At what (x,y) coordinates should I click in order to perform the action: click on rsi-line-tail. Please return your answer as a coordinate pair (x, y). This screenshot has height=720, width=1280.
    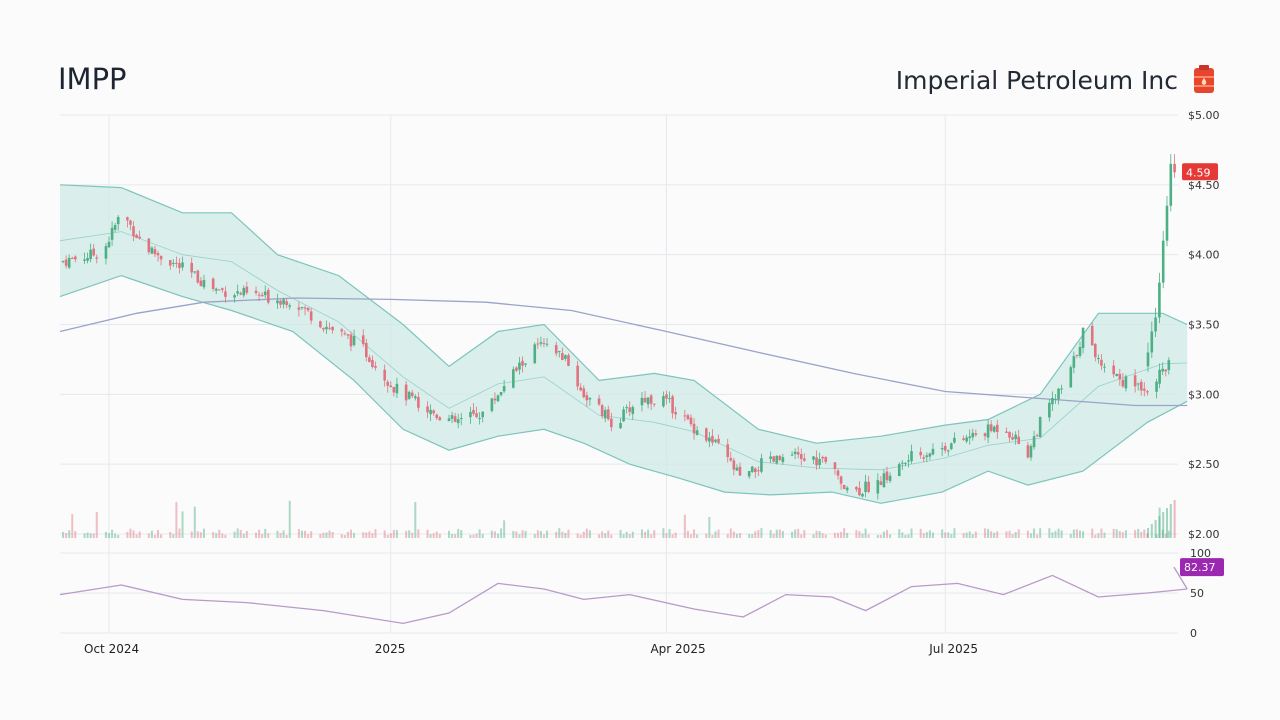
    Looking at the image, I should click on (1180, 578).